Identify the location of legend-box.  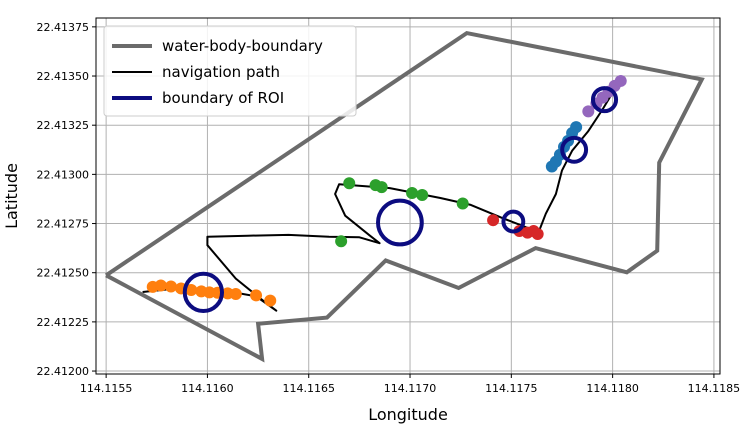
(230, 71).